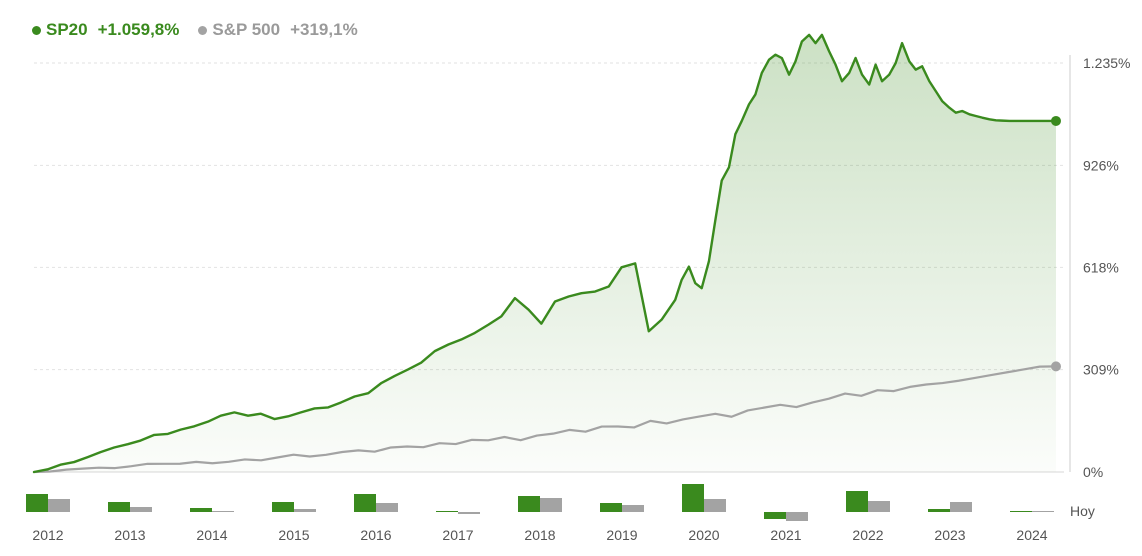  I want to click on bar-sp20-2023, so click(939, 510).